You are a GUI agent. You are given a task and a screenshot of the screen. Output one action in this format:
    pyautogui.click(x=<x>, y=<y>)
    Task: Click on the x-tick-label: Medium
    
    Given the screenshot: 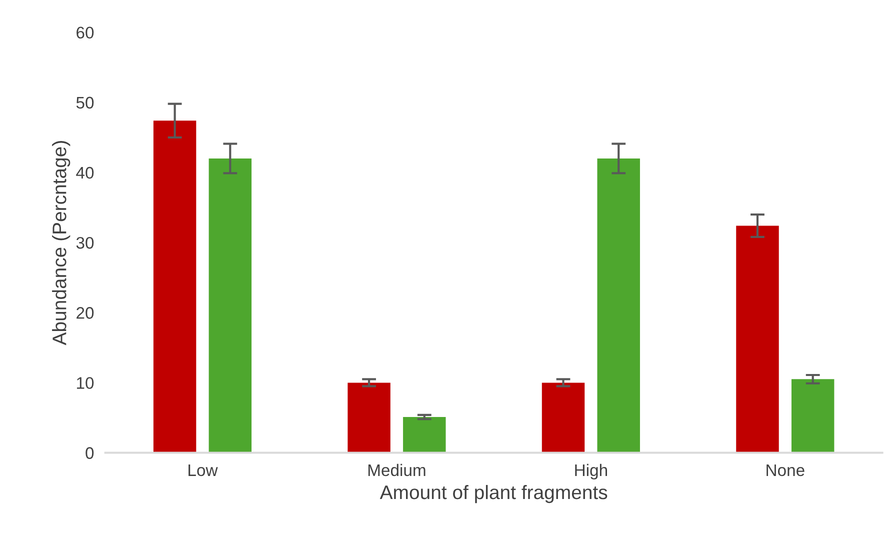 What is the action you would take?
    pyautogui.click(x=397, y=470)
    